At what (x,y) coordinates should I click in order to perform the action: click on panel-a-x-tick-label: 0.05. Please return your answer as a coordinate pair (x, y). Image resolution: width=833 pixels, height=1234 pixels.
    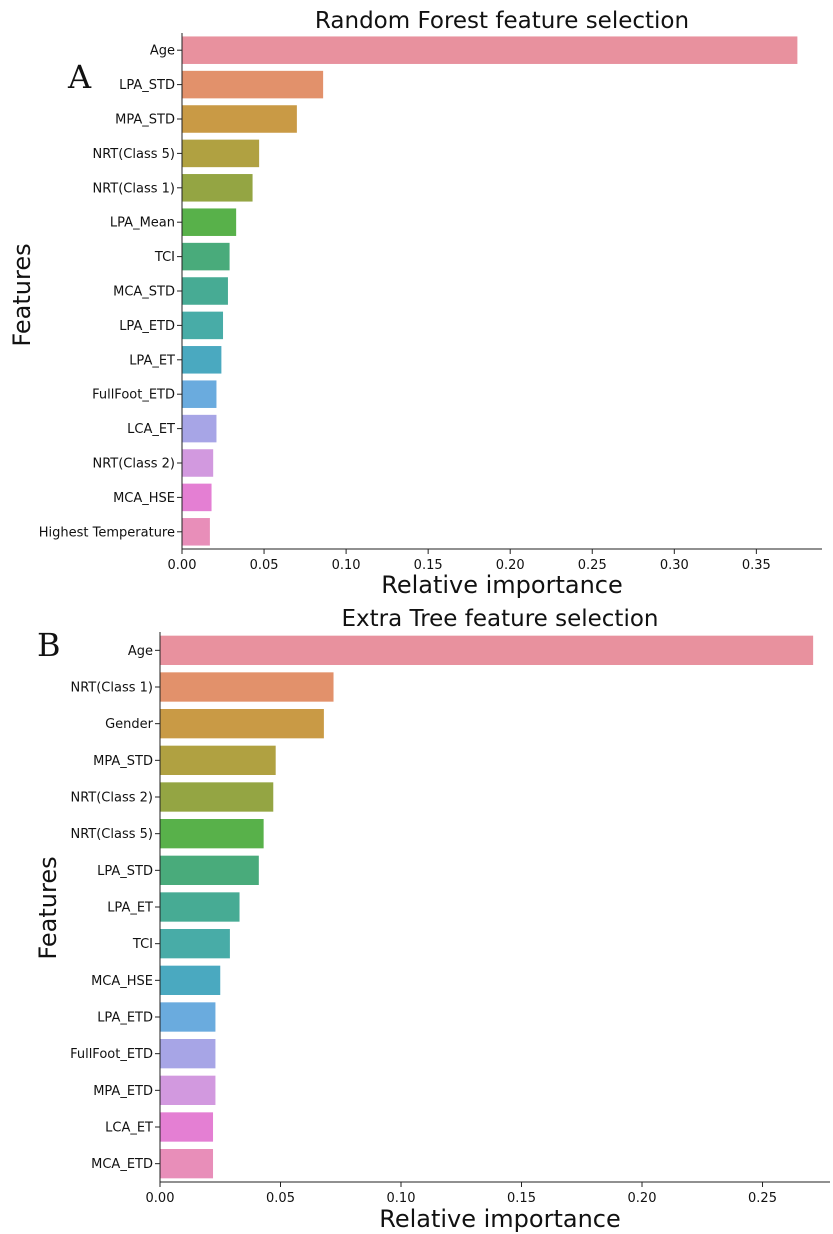
    Looking at the image, I should click on (264, 565).